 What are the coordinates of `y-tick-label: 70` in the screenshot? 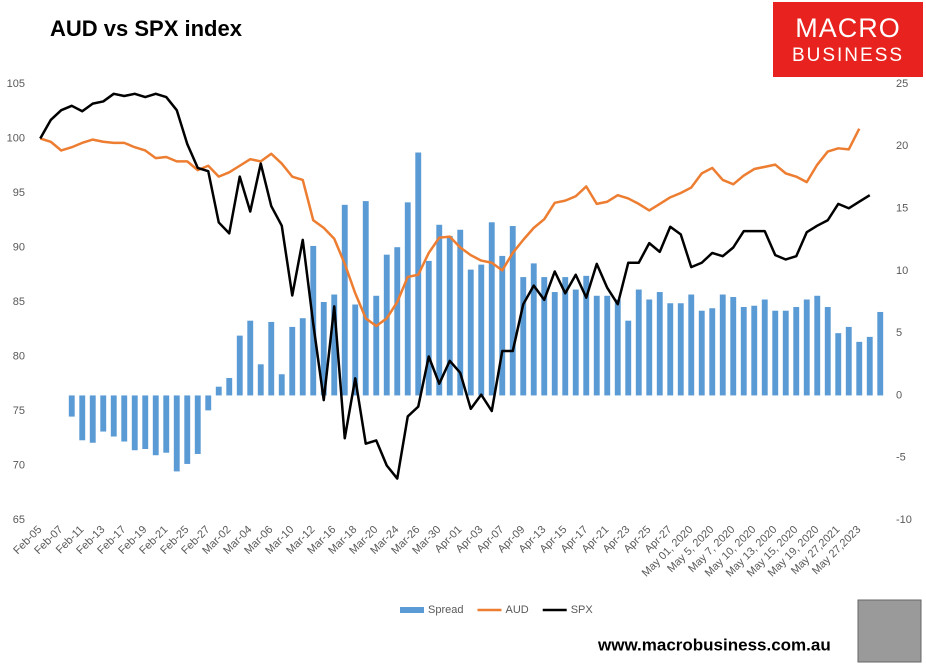 It's located at (19, 465).